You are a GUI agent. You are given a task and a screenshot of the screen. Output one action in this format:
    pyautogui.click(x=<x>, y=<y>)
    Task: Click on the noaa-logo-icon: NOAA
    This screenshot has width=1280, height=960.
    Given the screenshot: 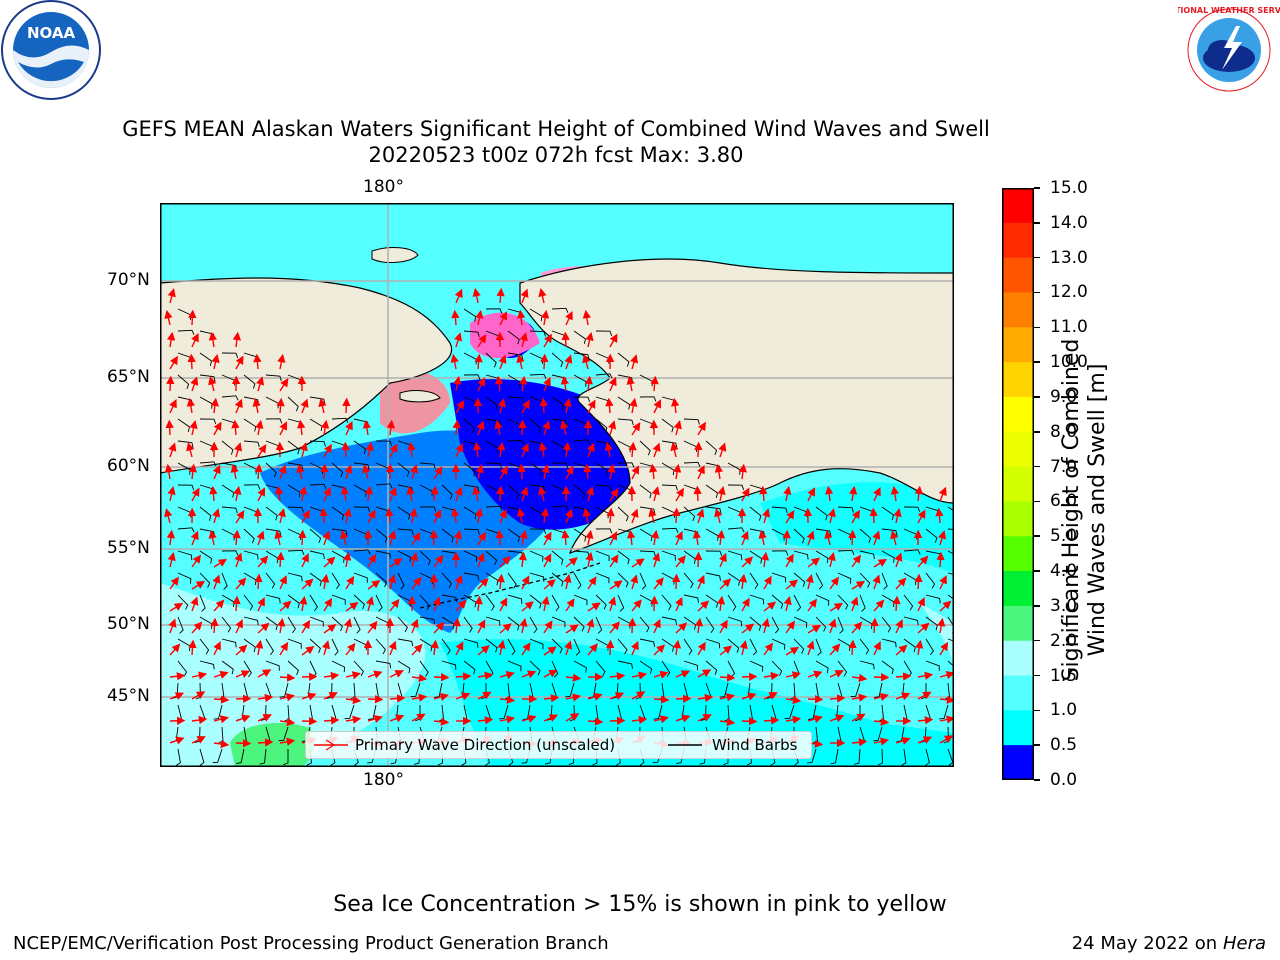 What is the action you would take?
    pyautogui.click(x=51, y=50)
    